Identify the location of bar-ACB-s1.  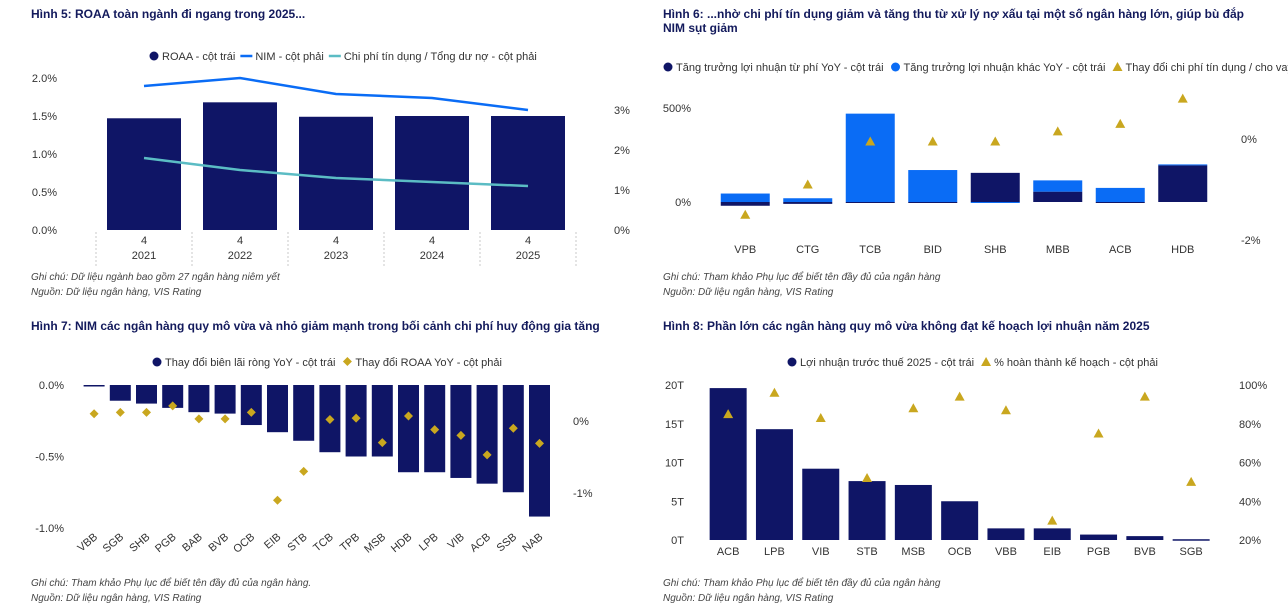
(1120, 194).